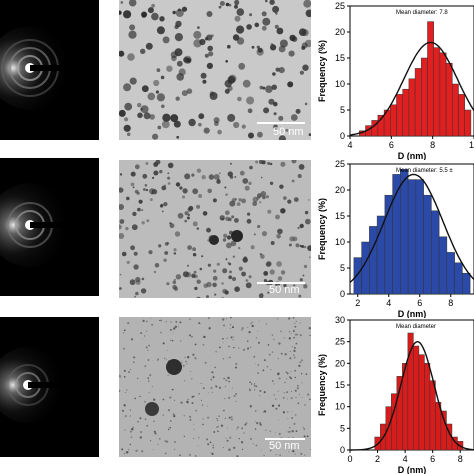 This screenshot has height=474, width=474. I want to click on tem-image-2: 50 nm, so click(215, 229).